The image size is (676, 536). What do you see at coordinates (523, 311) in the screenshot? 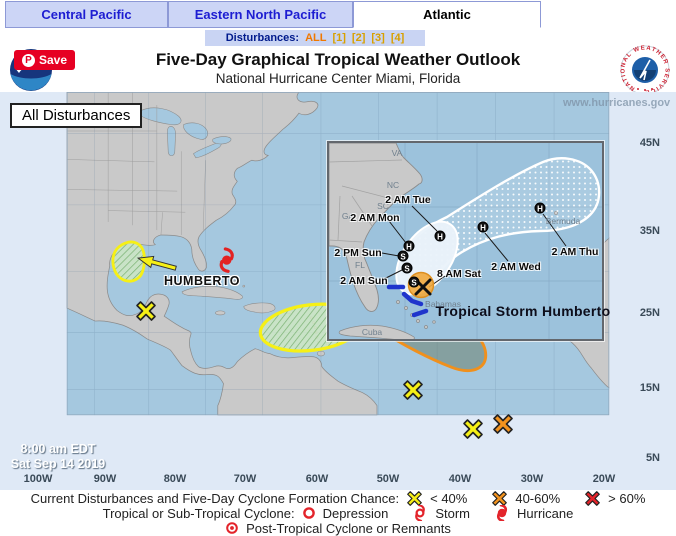
I see `inset-storm-title: Tropical Storm Humberto` at bounding box center [523, 311].